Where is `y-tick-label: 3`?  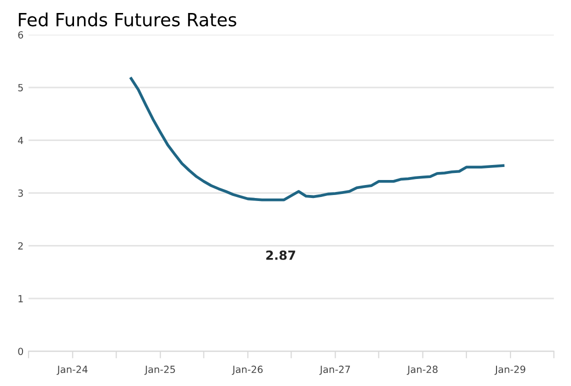 y-tick-label: 3 is located at coordinates (20, 193).